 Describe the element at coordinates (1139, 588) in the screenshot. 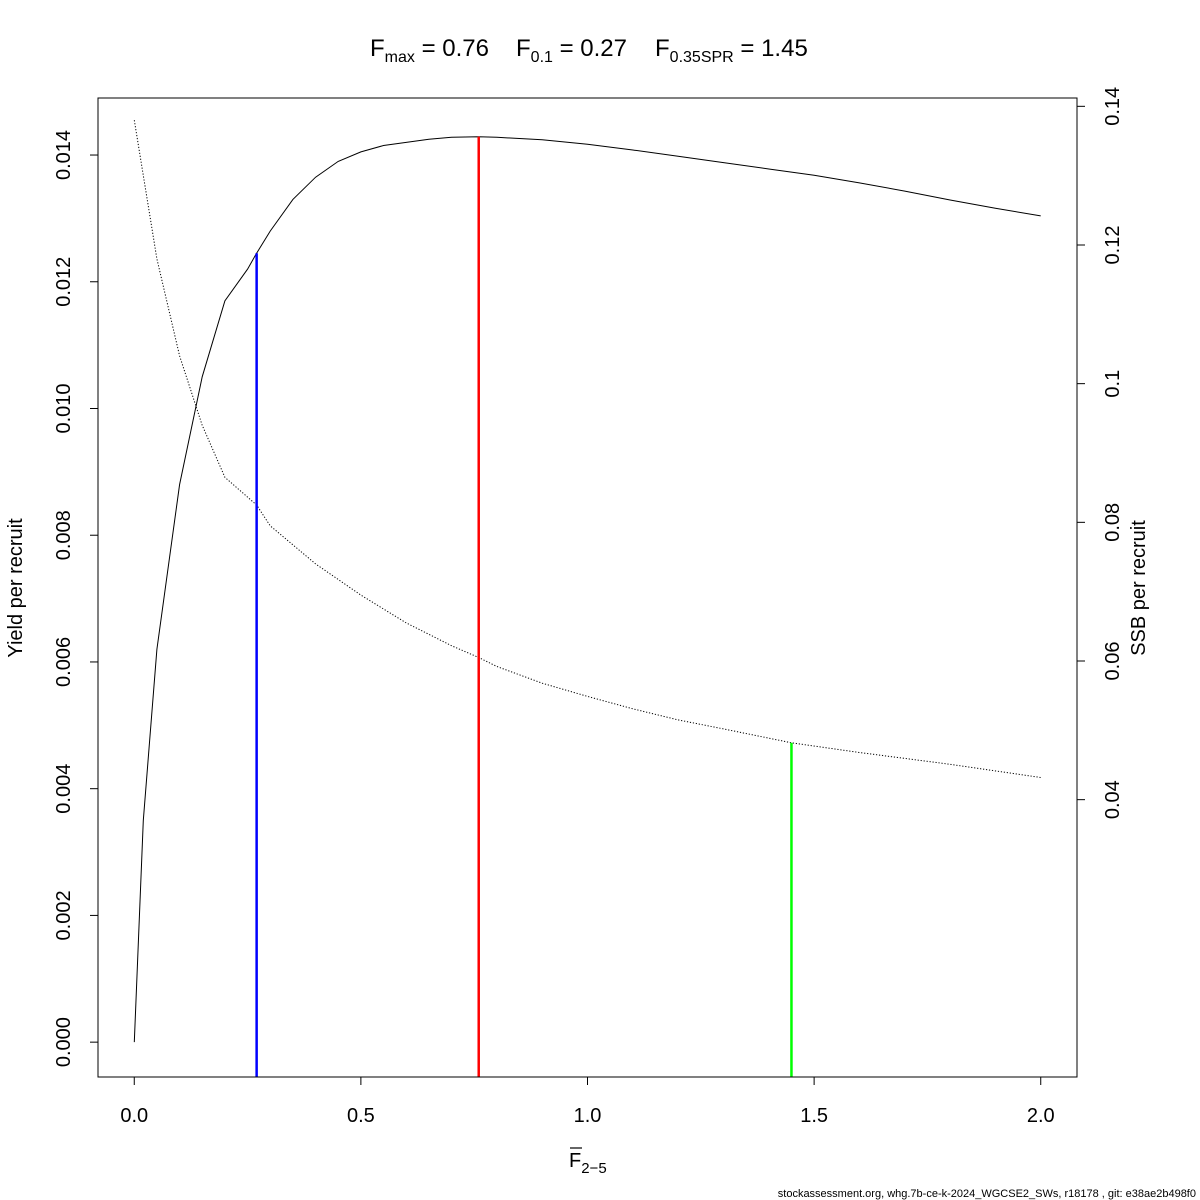

I see `y-axis-right-label: SSB per recruit` at that location.